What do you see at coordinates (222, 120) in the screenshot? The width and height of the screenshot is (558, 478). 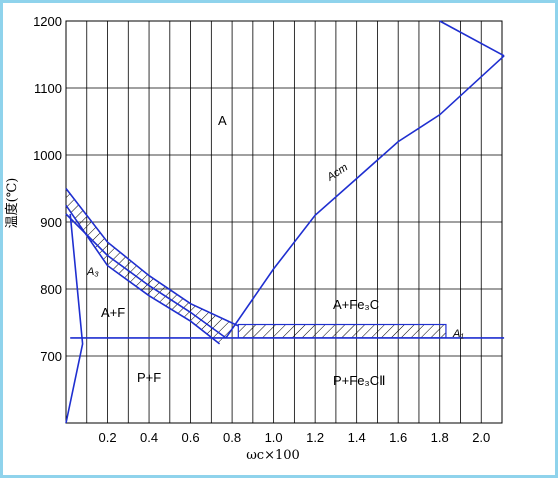 I see `region-austenite: A` at bounding box center [222, 120].